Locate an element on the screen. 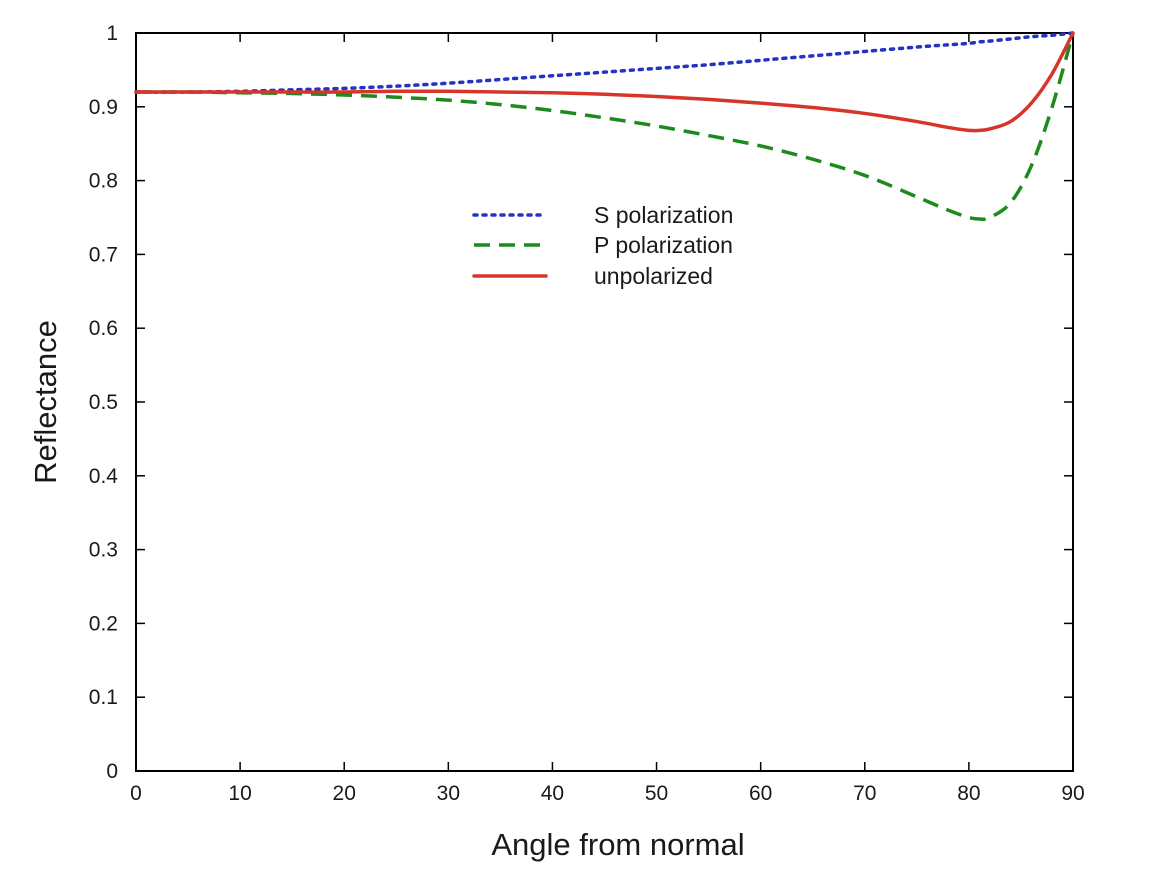 The image size is (1164, 875). legend-label: P polarization is located at coordinates (663, 245).